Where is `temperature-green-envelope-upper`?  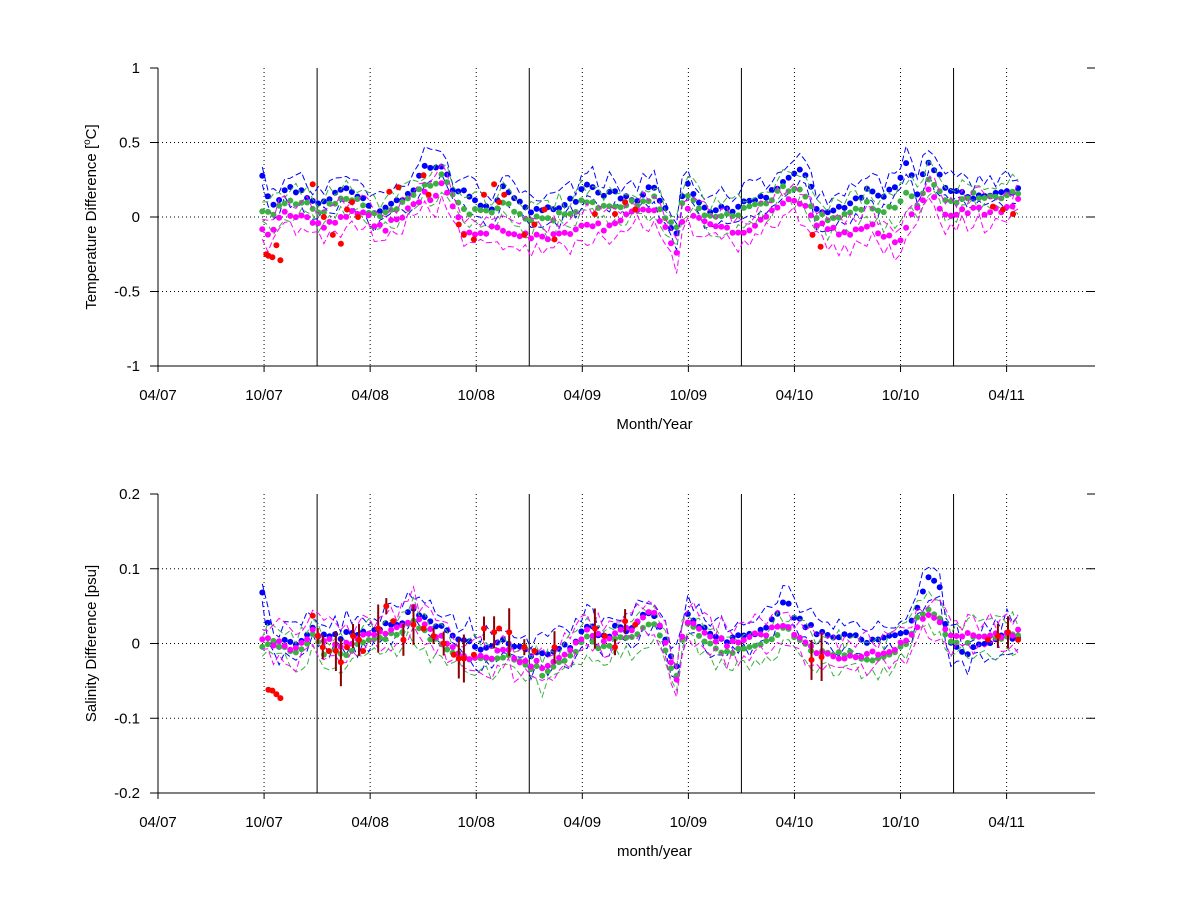 temperature-green-envelope-upper is located at coordinates (640, 188).